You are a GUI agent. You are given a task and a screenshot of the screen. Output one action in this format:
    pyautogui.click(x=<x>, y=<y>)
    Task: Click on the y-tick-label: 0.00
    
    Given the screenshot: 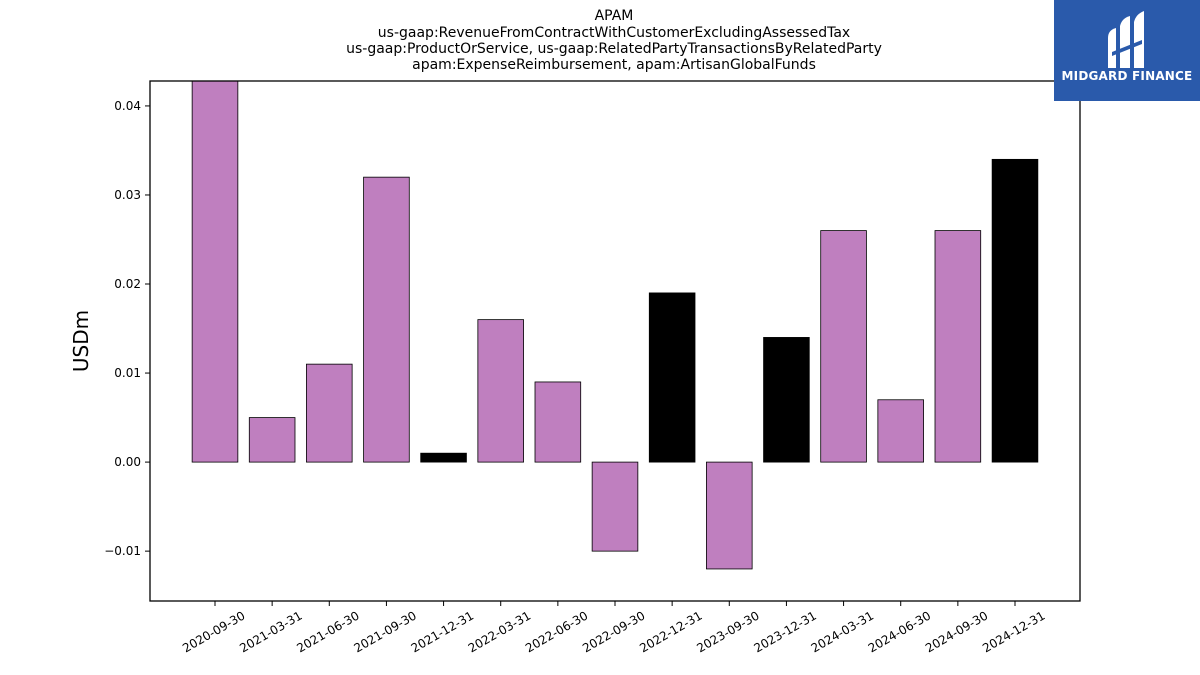 What is the action you would take?
    pyautogui.click(x=127, y=462)
    